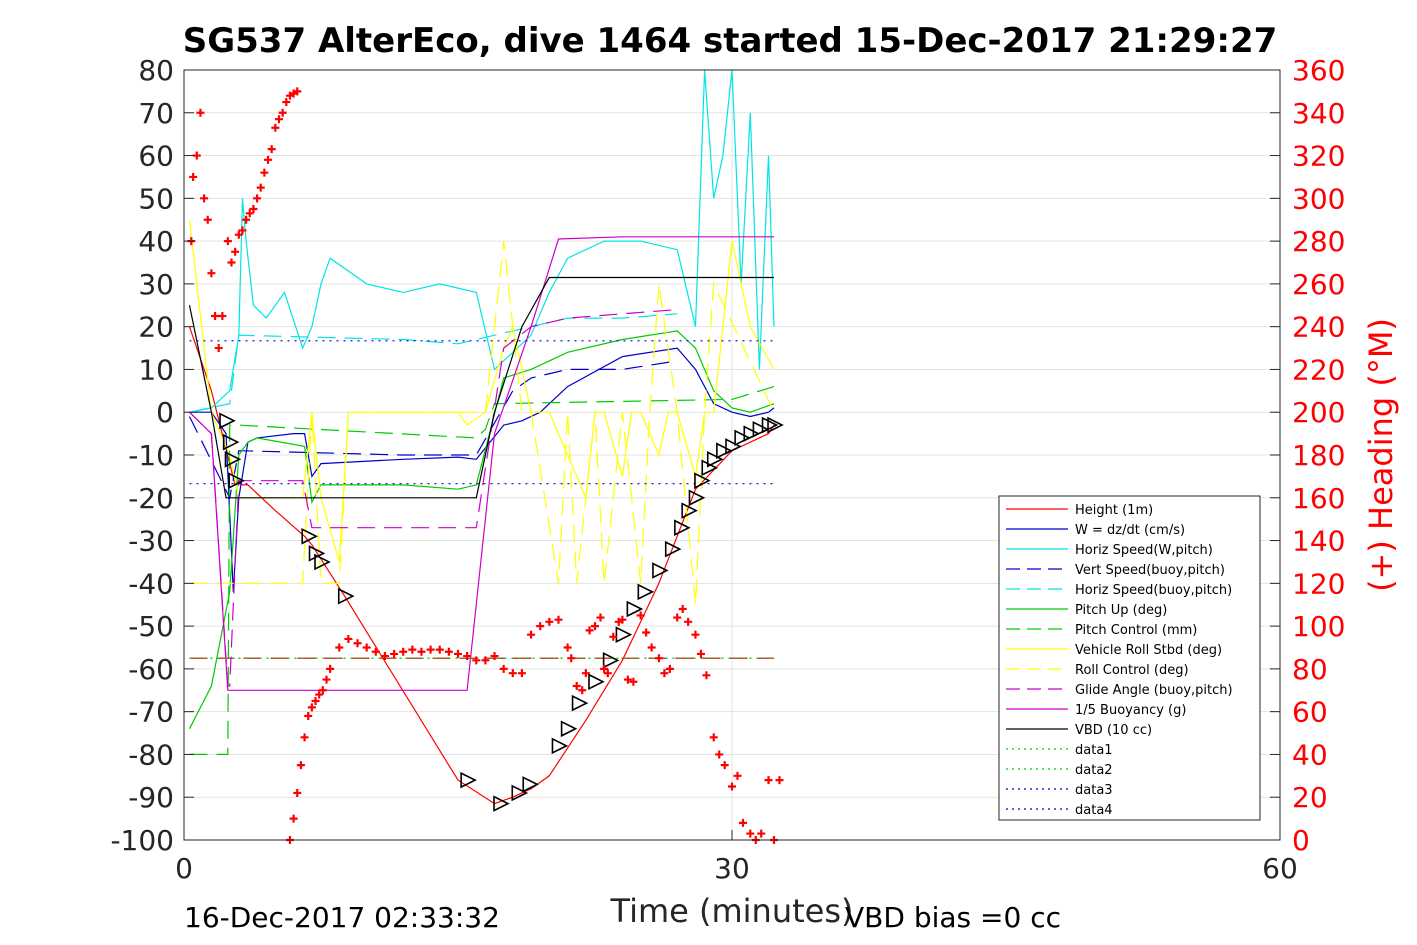  I want to click on legend-label: Vert Speed(buoy,pitch), so click(1150, 570).